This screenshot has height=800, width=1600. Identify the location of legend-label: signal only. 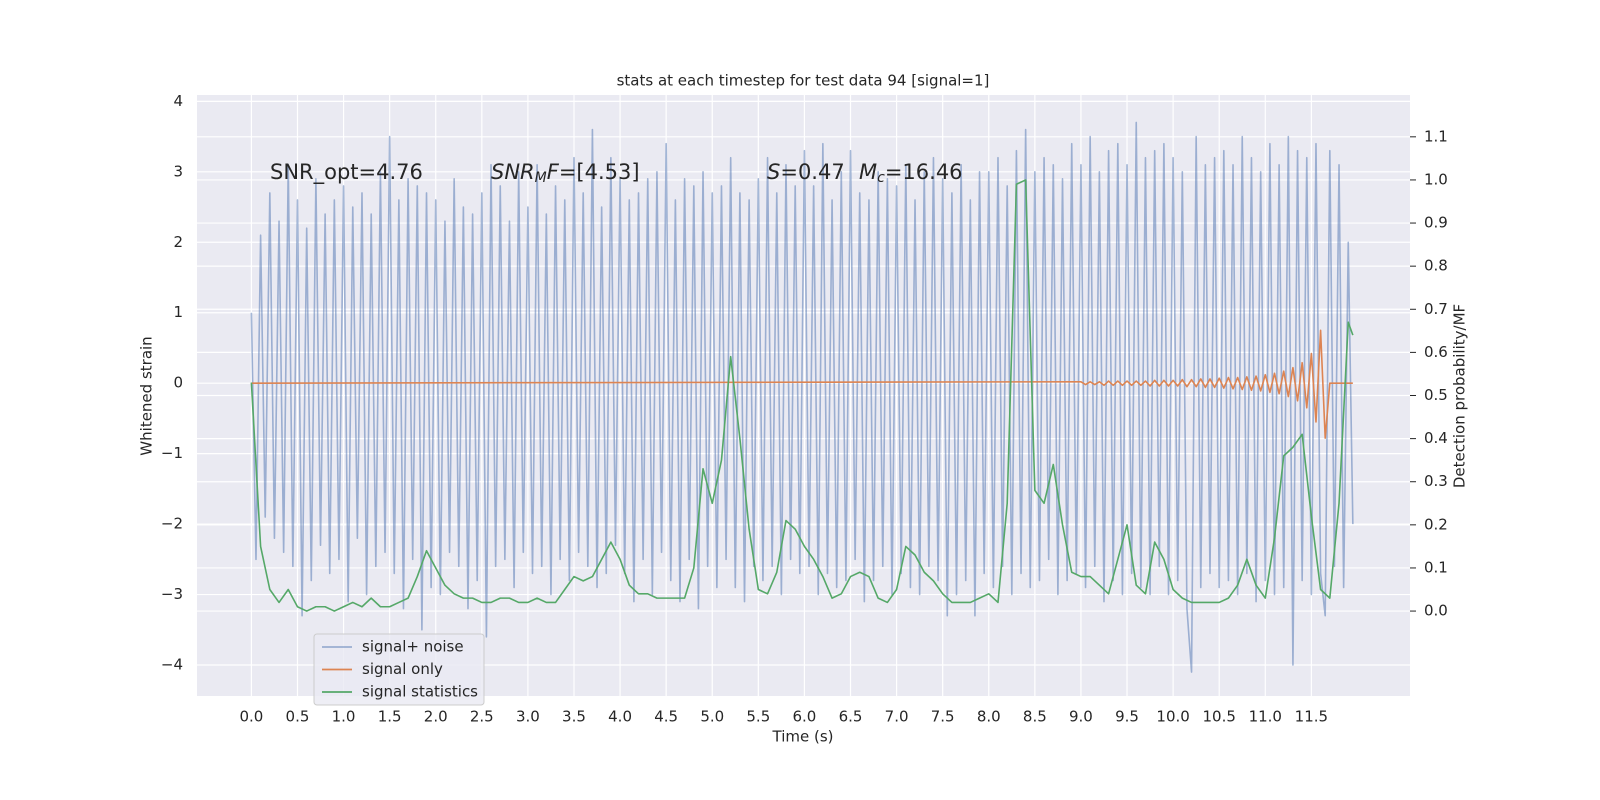
(402, 669).